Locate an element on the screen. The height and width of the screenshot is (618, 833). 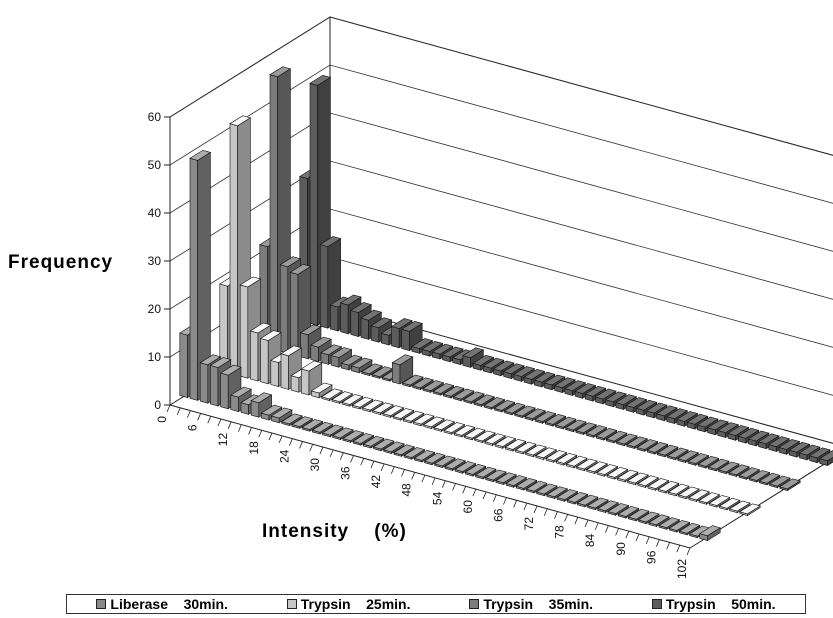
x-tick-label: 96 is located at coordinates (651, 557).